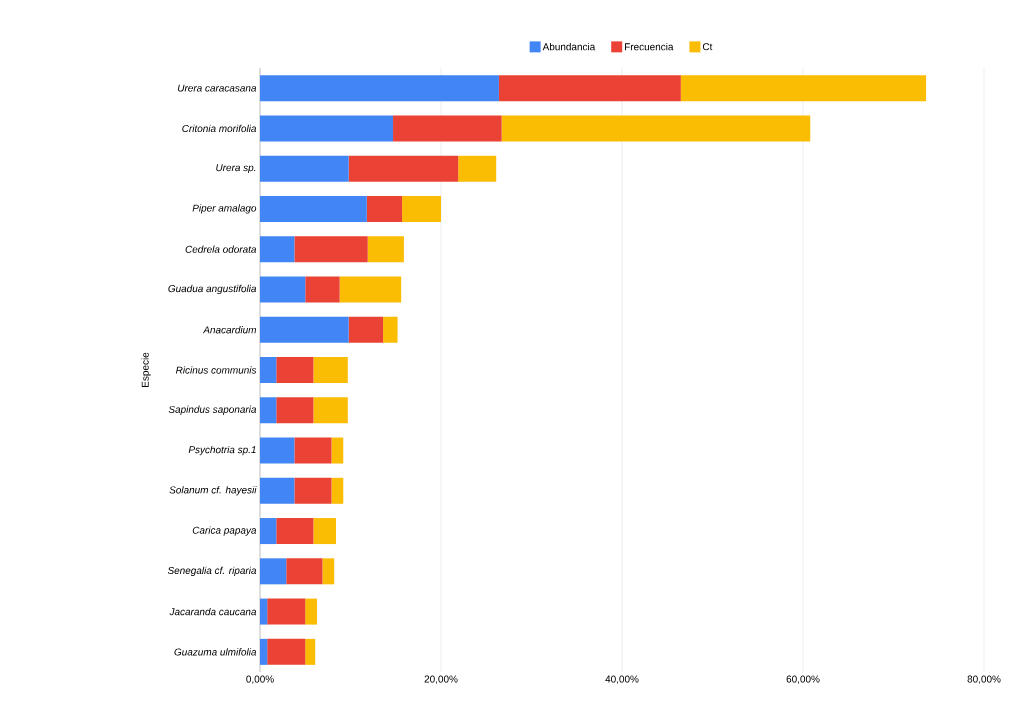 The image size is (1019, 713). What do you see at coordinates (224, 209) in the screenshot?
I see `y-tick-label: Piper amalago` at bounding box center [224, 209].